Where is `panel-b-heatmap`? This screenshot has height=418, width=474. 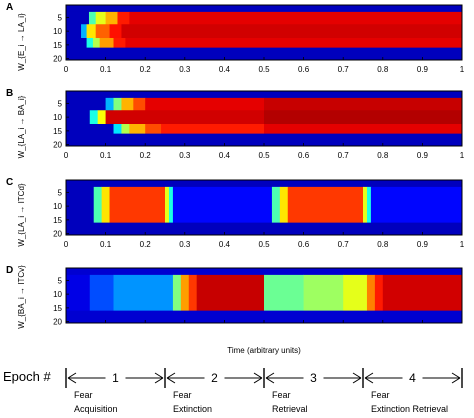
panel-b-heatmap is located at coordinates (264, 119).